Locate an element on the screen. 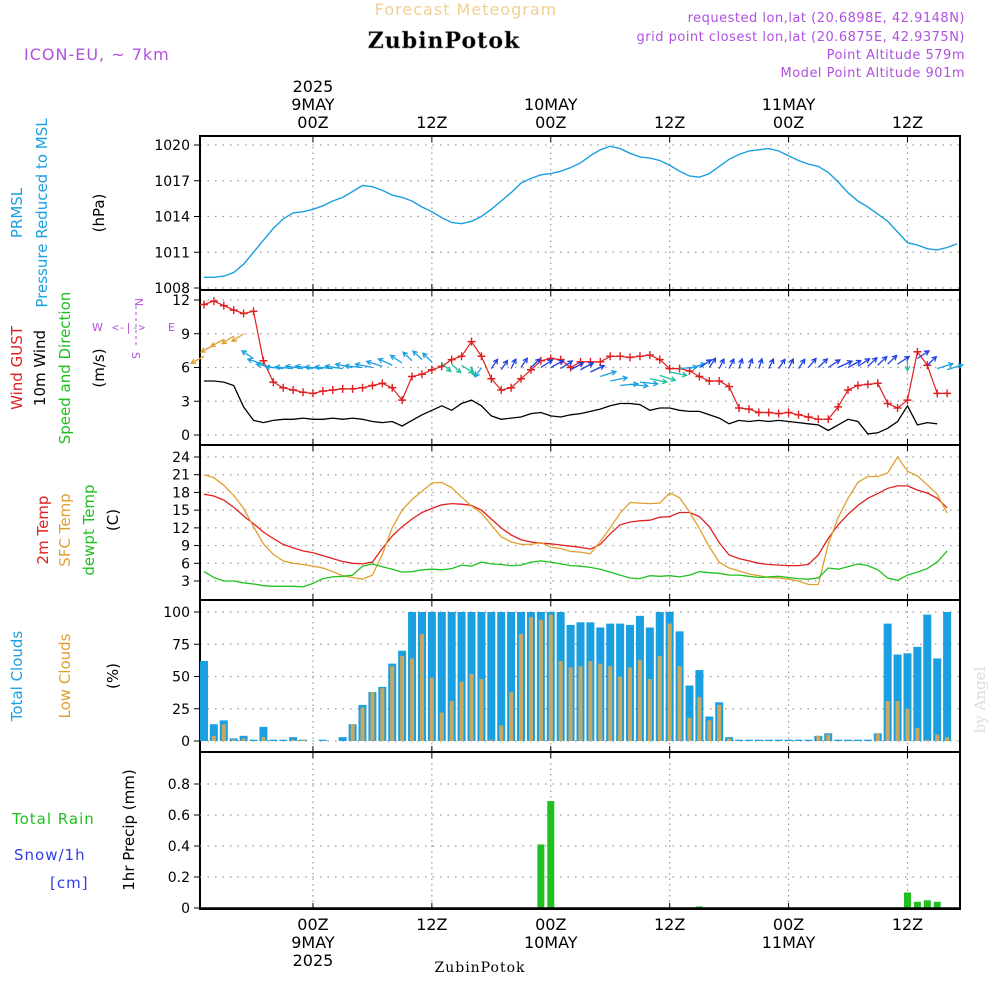 The image size is (1000, 1000). panel-axis-label: Low Clouds is located at coordinates (65, 675).